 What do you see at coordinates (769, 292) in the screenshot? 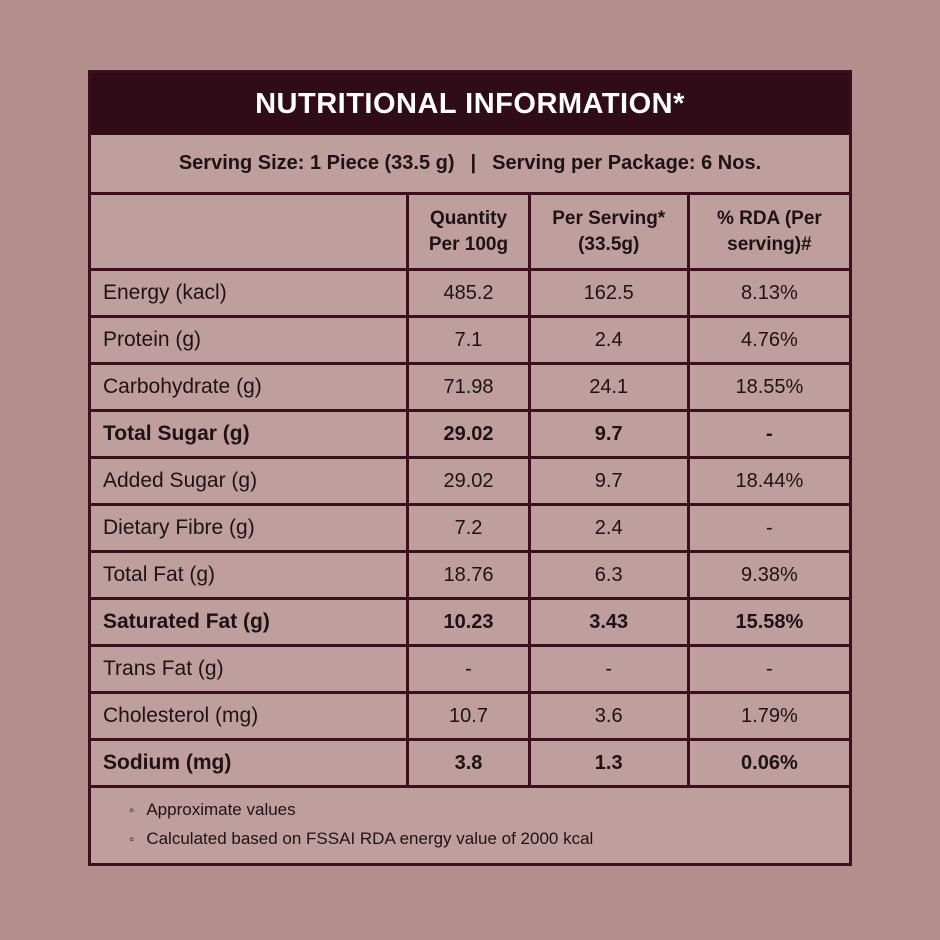
I see `rda-value: 8.13%` at bounding box center [769, 292].